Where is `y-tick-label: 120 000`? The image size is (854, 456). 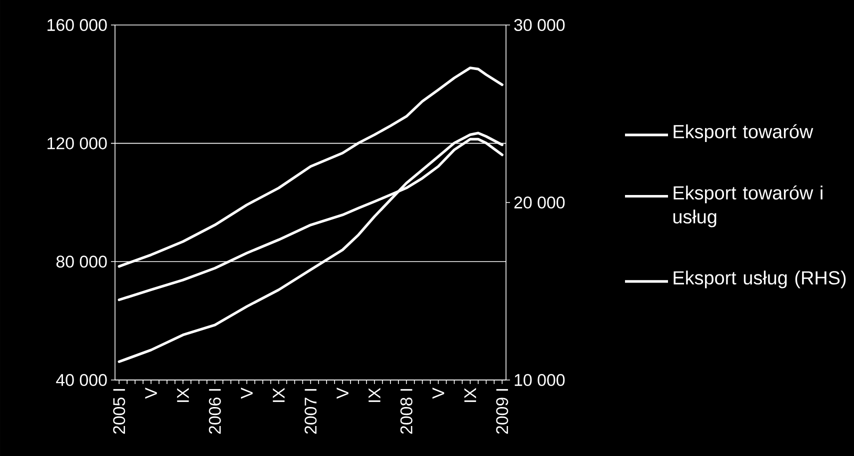 y-tick-label: 120 000 is located at coordinates (77, 143).